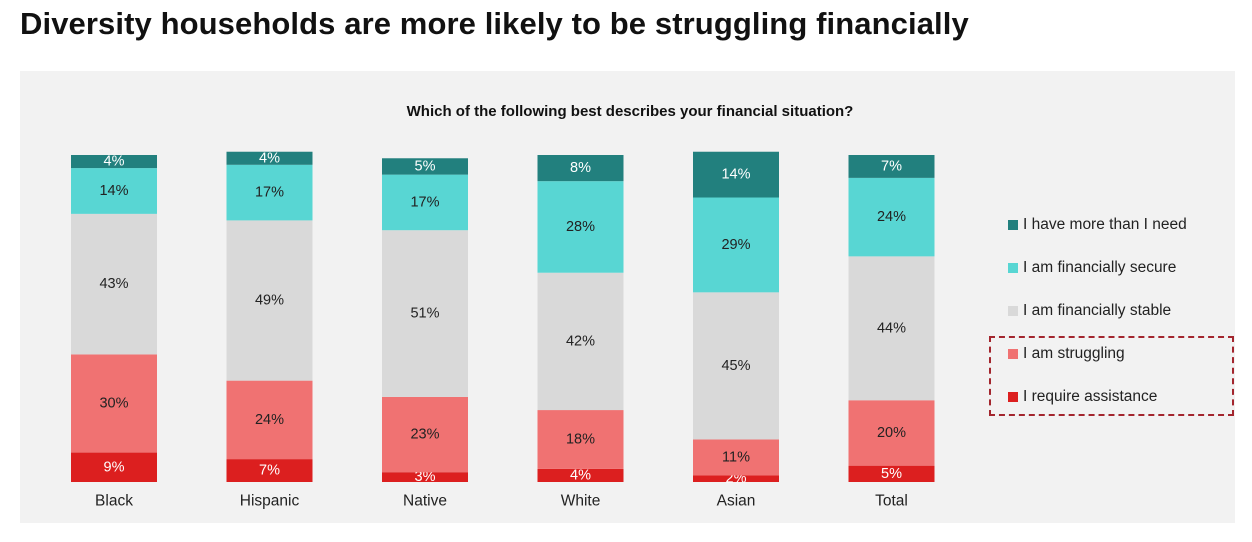 Image resolution: width=1252 pixels, height=542 pixels. What do you see at coordinates (1013, 311) in the screenshot?
I see `legend-swatch-i-am-financially-stable` at bounding box center [1013, 311].